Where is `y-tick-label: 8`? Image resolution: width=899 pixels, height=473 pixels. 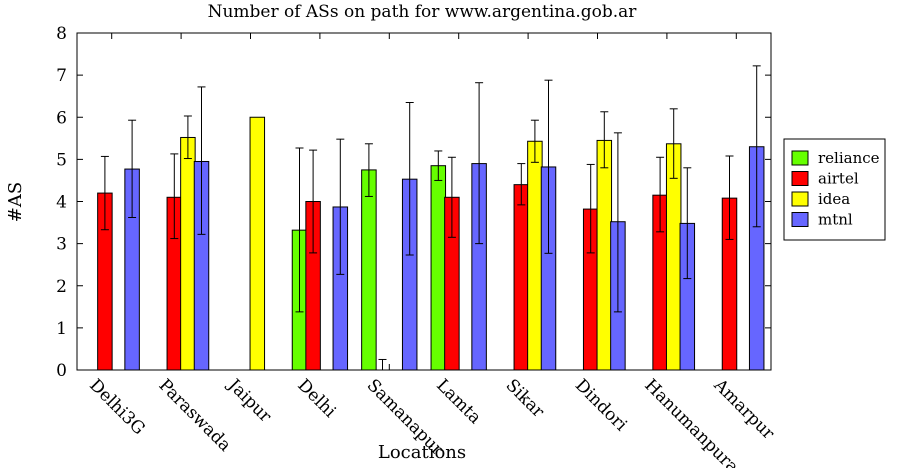
y-tick-label: 8 is located at coordinates (61, 34).